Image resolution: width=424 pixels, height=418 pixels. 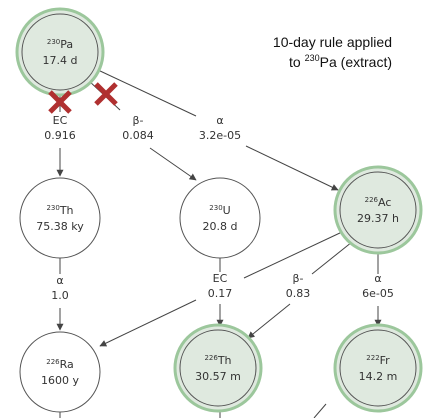 I want to click on node-half-life: 20.8 d, so click(x=220, y=226).